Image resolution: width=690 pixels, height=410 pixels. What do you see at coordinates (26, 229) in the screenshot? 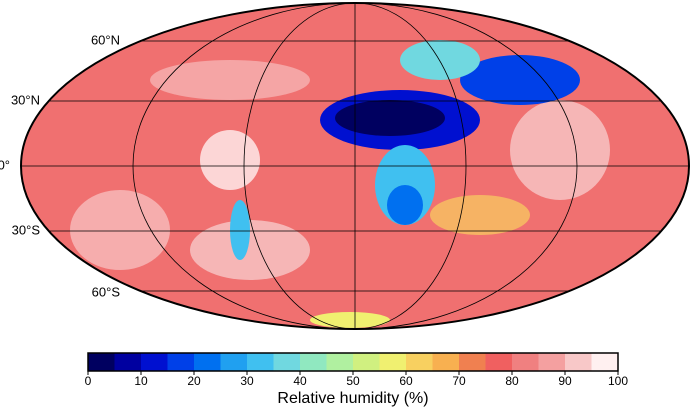
I see `latitude-label: 30°S` at bounding box center [26, 229].